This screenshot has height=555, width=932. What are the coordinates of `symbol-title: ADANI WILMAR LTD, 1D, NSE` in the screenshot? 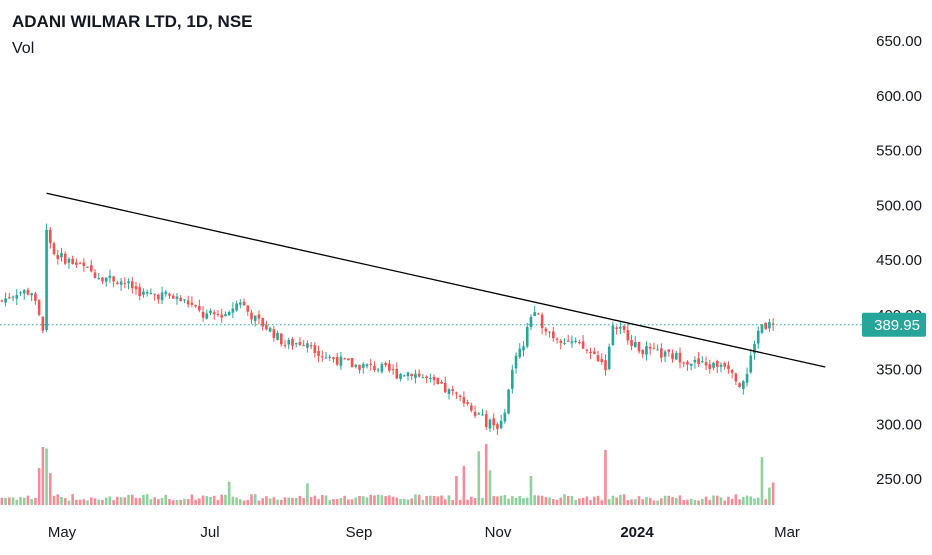 It's located at (132, 21).